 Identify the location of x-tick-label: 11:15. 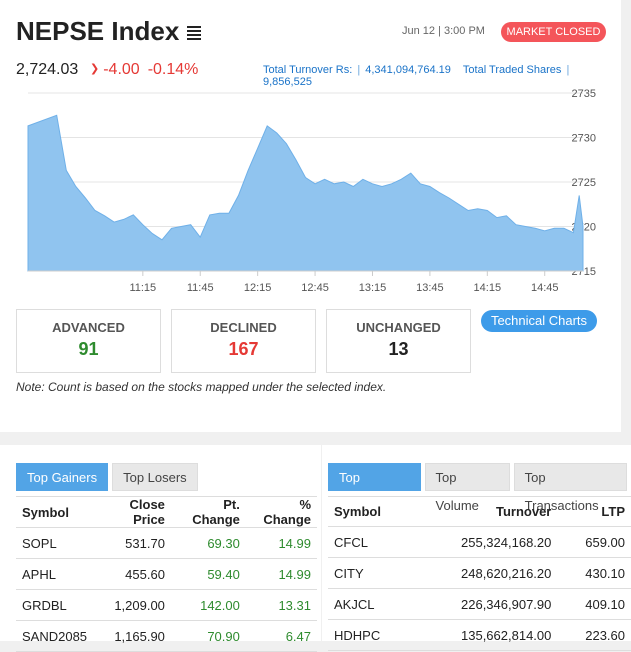
(142, 288).